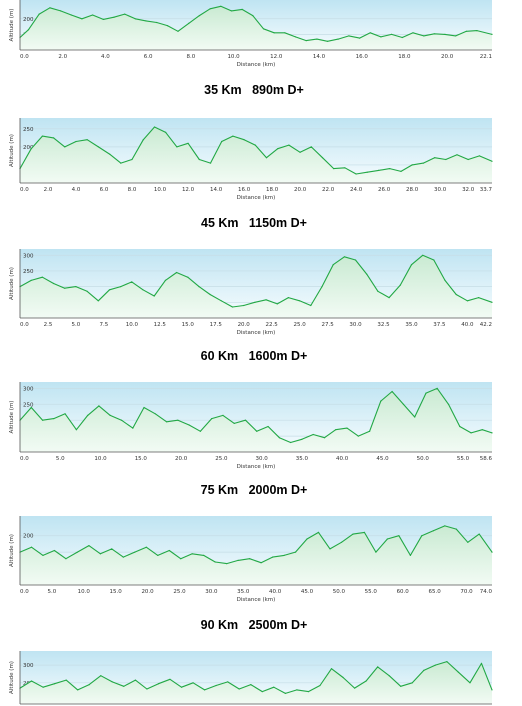 The height and width of the screenshot is (706, 522). Describe the element at coordinates (486, 325) in the screenshot. I see `x-tick-label: 42.2` at that location.